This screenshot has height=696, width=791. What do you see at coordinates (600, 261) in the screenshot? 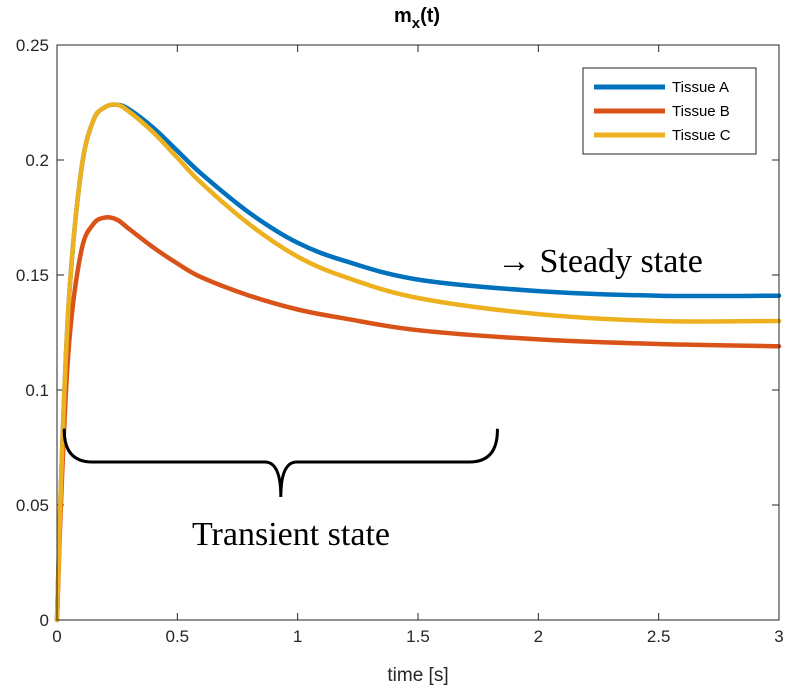
I see `steady-state-annotation: → Steady state` at bounding box center [600, 261].